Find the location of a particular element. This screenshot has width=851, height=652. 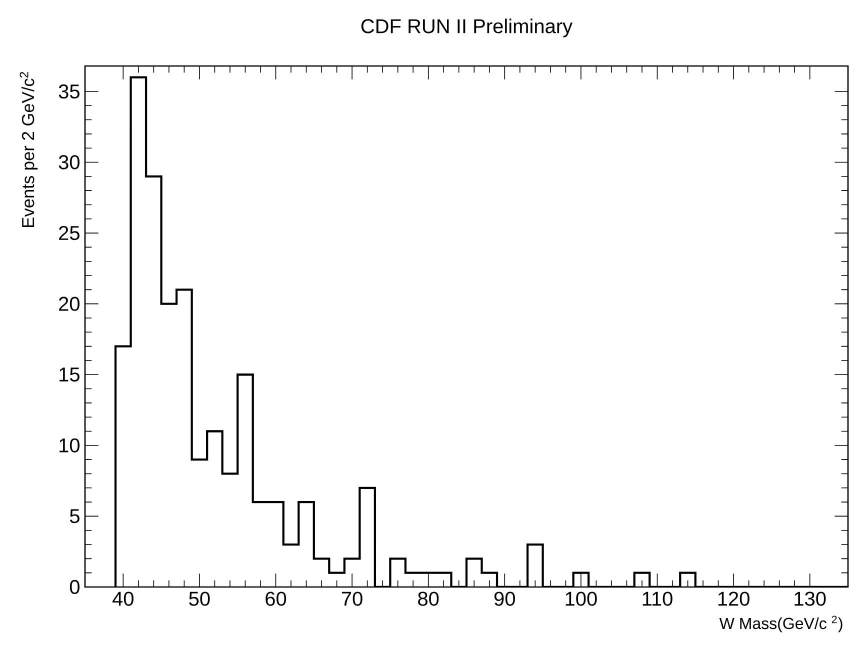

chart-title: CDF RUN II Preliminary is located at coordinates (467, 28).